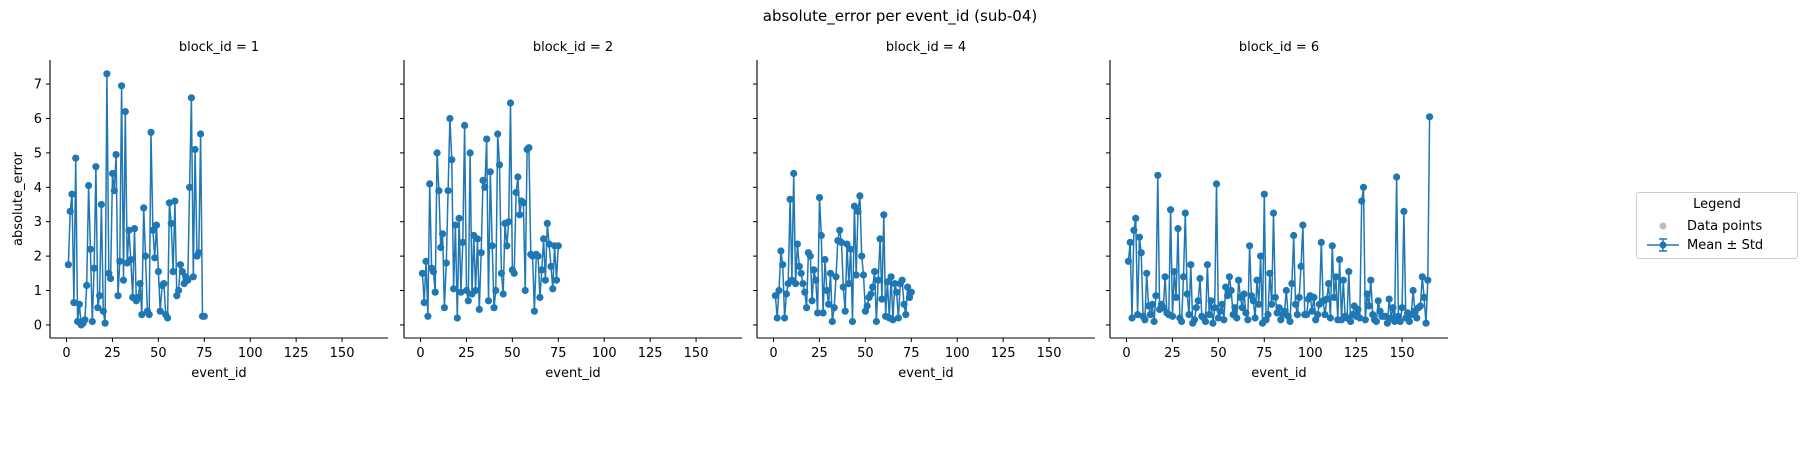 This screenshot has width=1800, height=450. I want to click on legend-label-data-points: Data points, so click(1725, 226).